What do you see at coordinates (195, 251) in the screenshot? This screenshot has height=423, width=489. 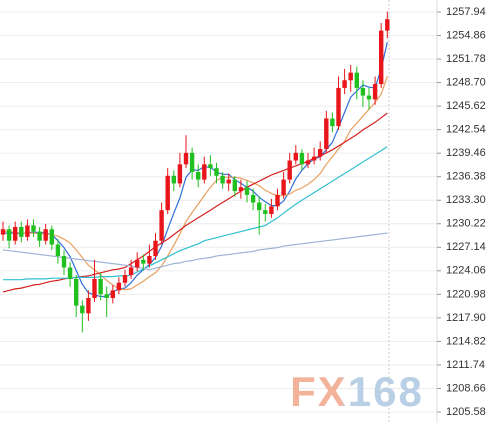 I see `moving-average-line` at bounding box center [195, 251].